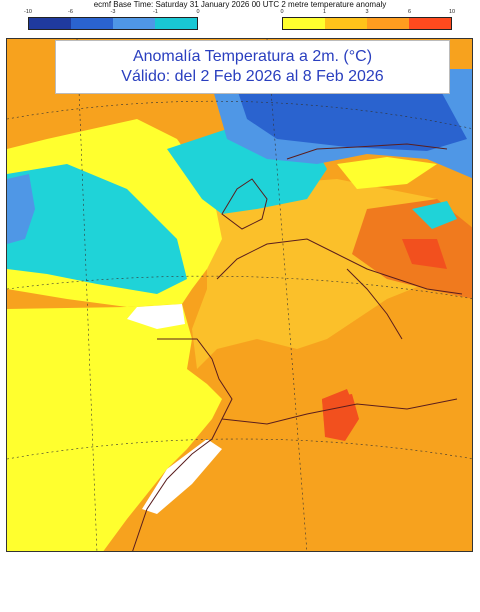 The image size is (480, 612). I want to click on tick-label: 6, so click(409, 12).